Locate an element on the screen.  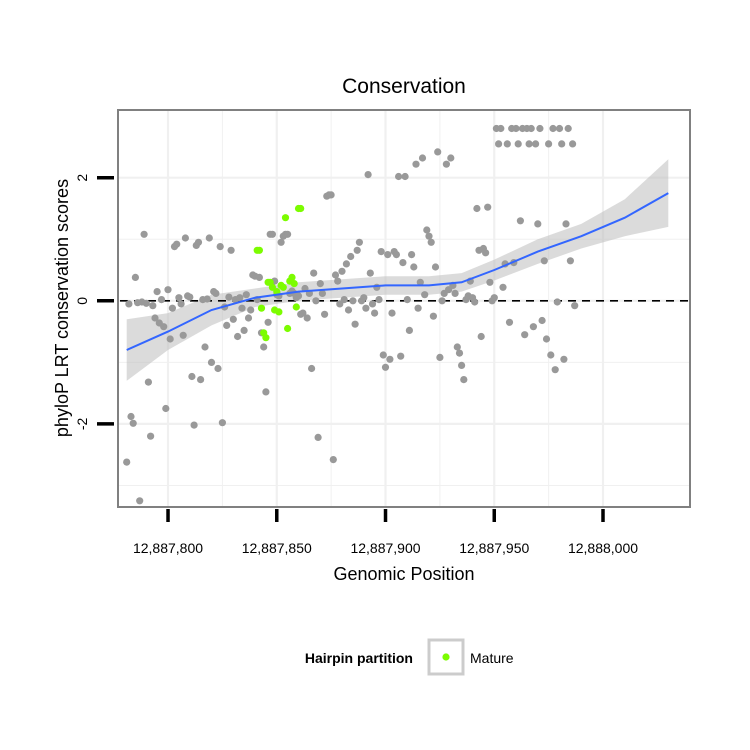
legend: Hairpin partition Mature is located at coordinates (409, 657).